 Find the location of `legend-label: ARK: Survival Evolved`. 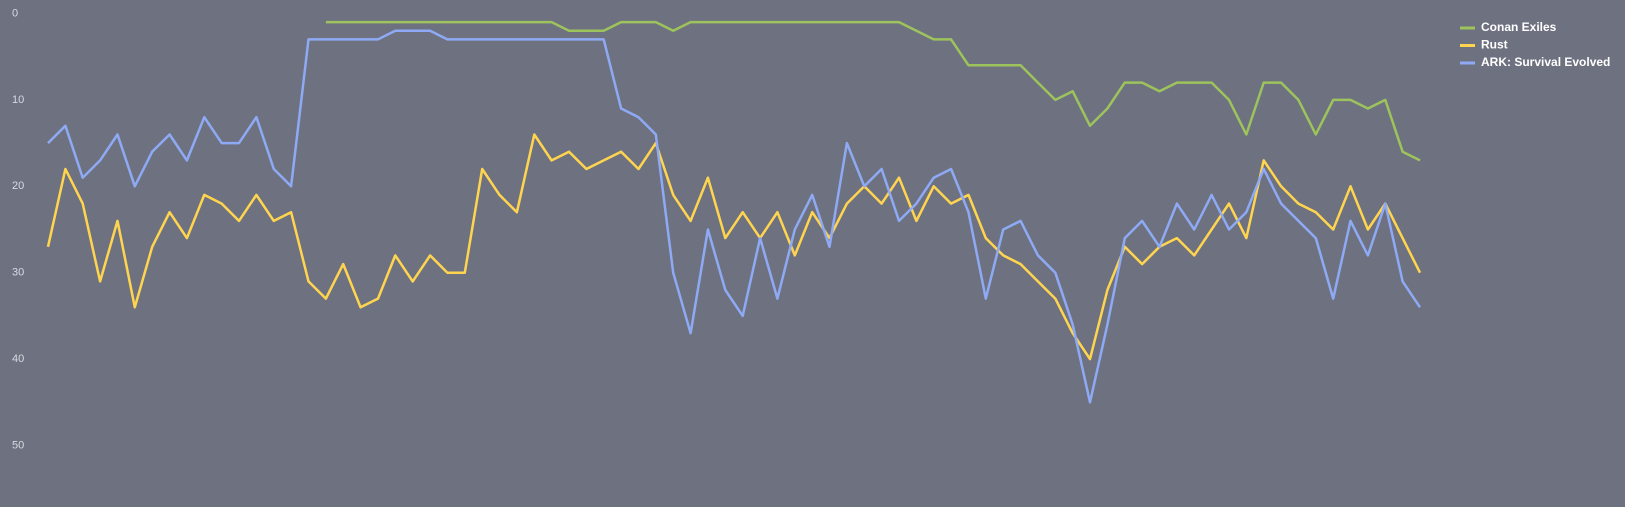

legend-label: ARK: Survival Evolved is located at coordinates (1545, 62).